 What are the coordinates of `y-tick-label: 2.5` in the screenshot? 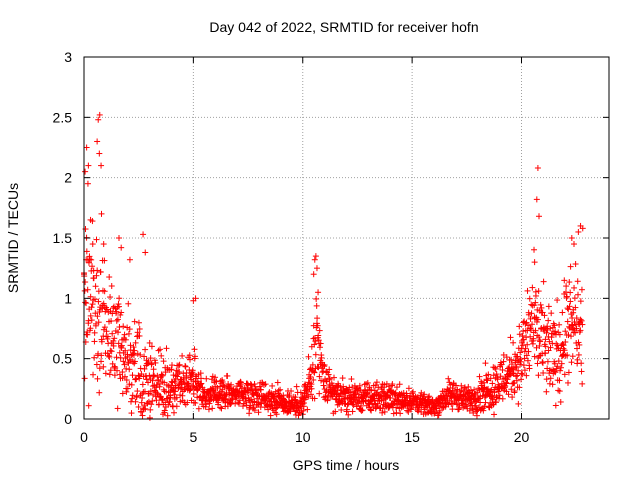 It's located at (63, 117).